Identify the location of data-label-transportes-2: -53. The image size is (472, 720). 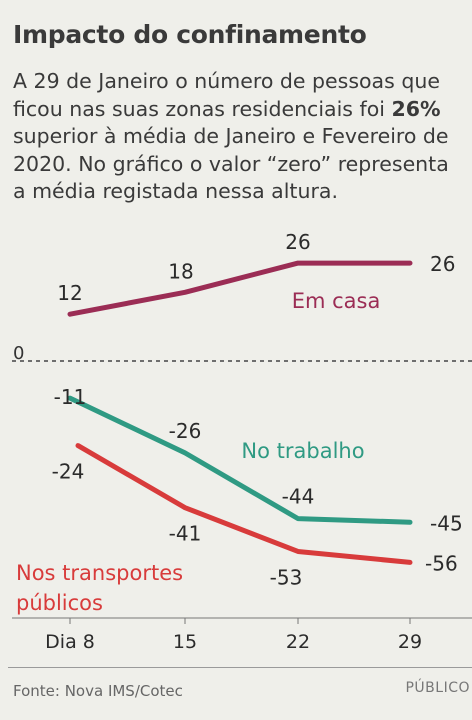
(286, 577).